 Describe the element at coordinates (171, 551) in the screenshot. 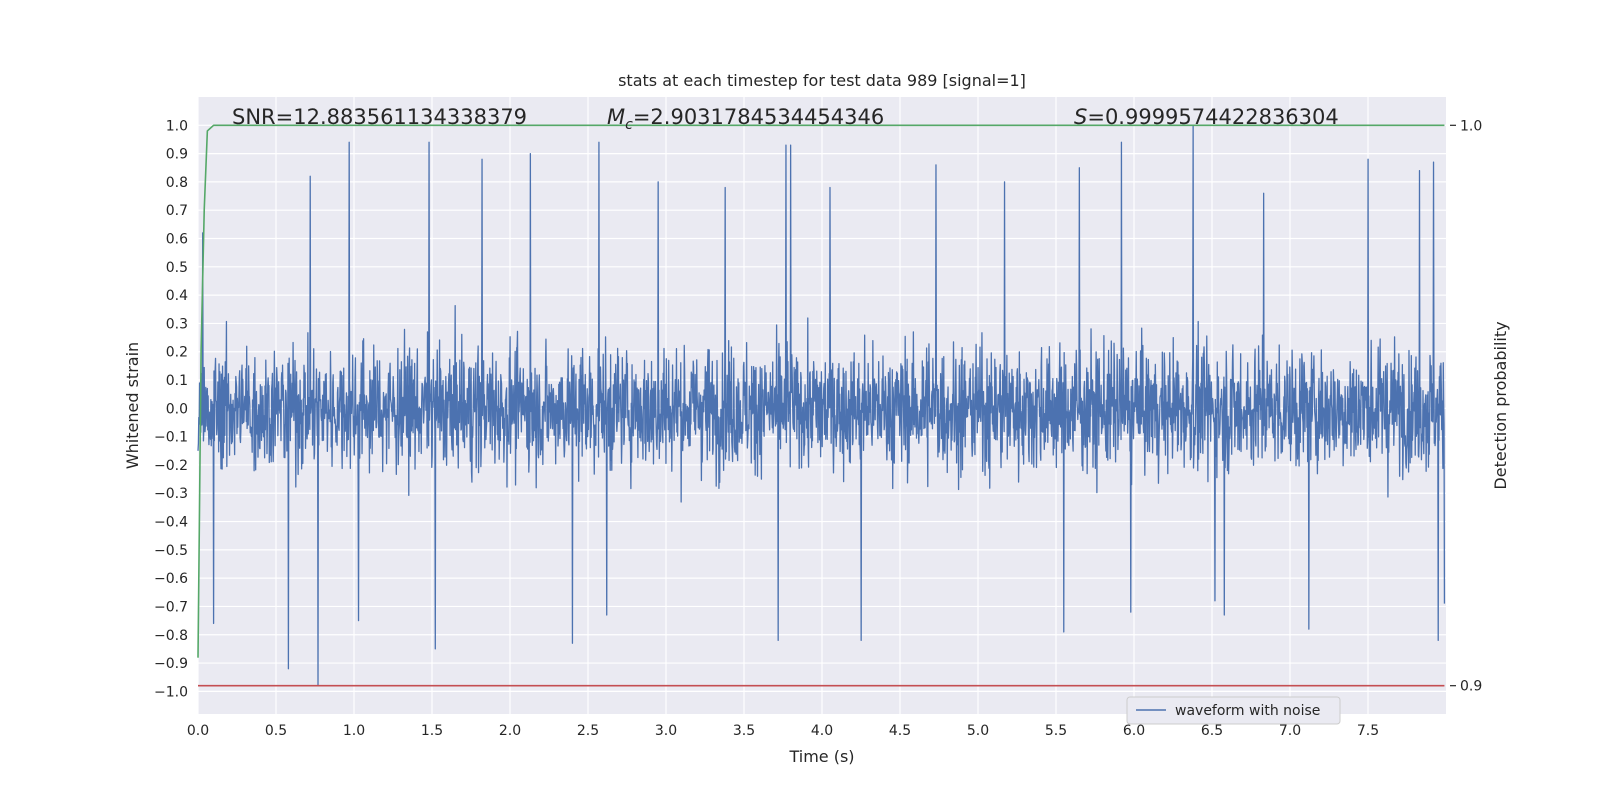

I see `y-tick-label: −0.5` at that location.